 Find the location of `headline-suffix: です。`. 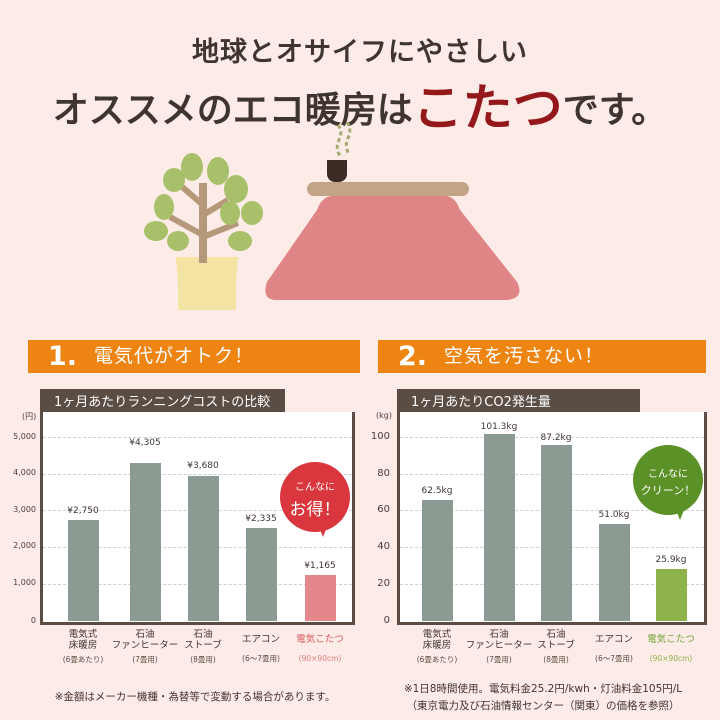

headline-suffix: です。 is located at coordinates (615, 110).